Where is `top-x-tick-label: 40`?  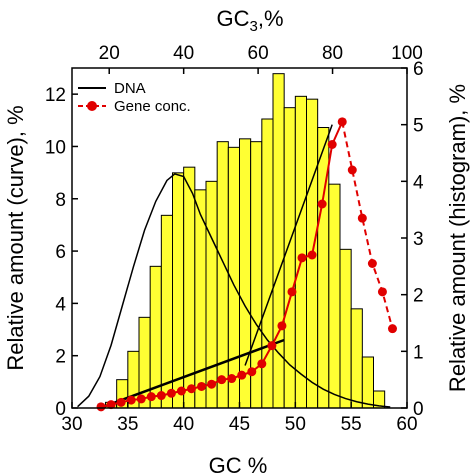
top-x-tick-label: 40 is located at coordinates (183, 53).